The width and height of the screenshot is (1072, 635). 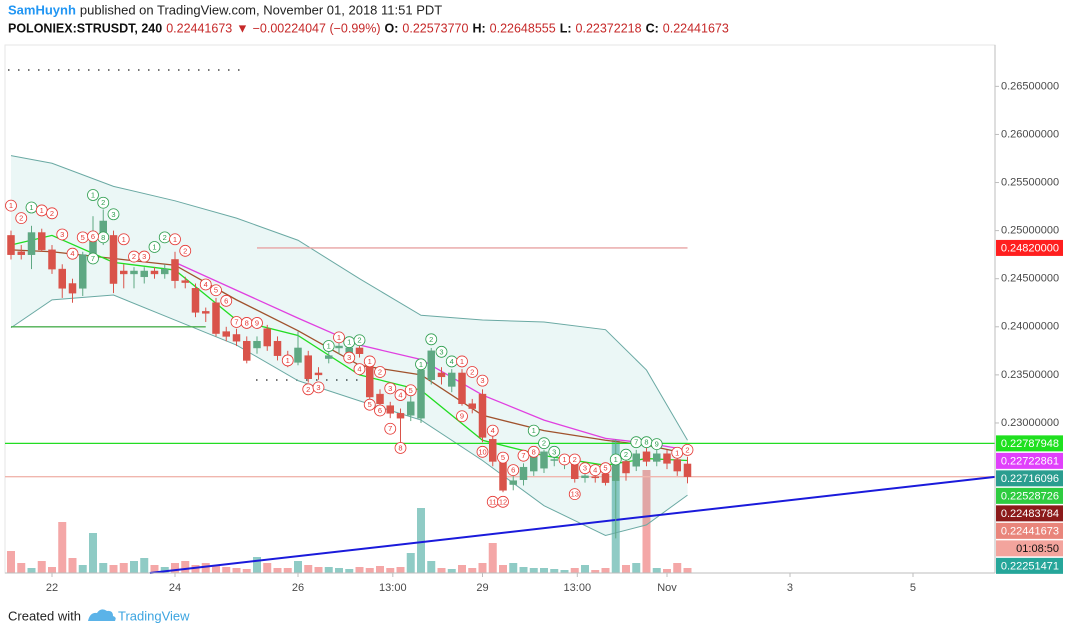 What do you see at coordinates (1030, 182) in the screenshot?
I see `y-tick-label: 0.25500000` at bounding box center [1030, 182].